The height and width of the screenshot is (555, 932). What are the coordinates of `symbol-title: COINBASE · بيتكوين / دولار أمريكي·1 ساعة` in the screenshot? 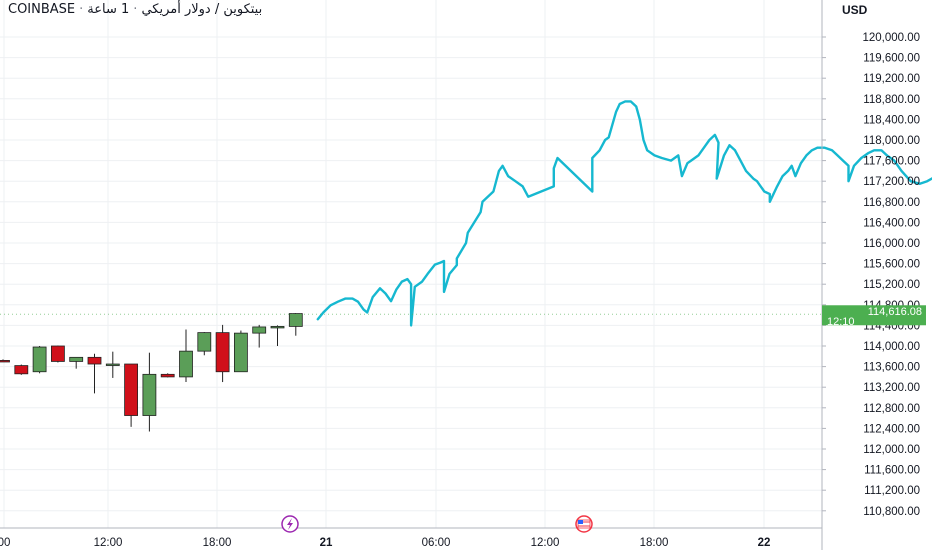 It's located at (135, 9).